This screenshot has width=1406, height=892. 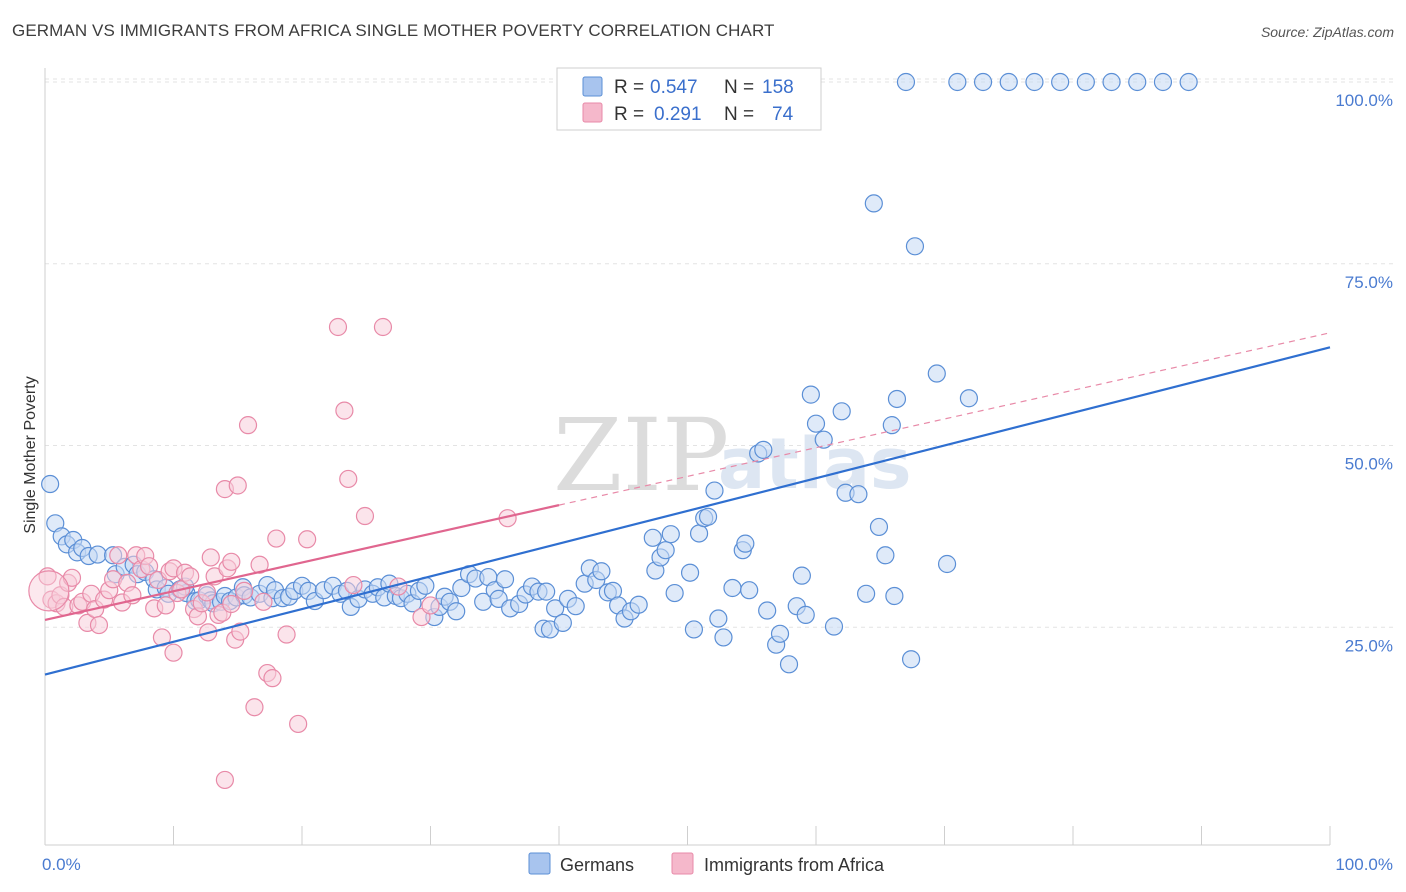 I want to click on watermark: ZIP atlas, so click(x=732, y=455).